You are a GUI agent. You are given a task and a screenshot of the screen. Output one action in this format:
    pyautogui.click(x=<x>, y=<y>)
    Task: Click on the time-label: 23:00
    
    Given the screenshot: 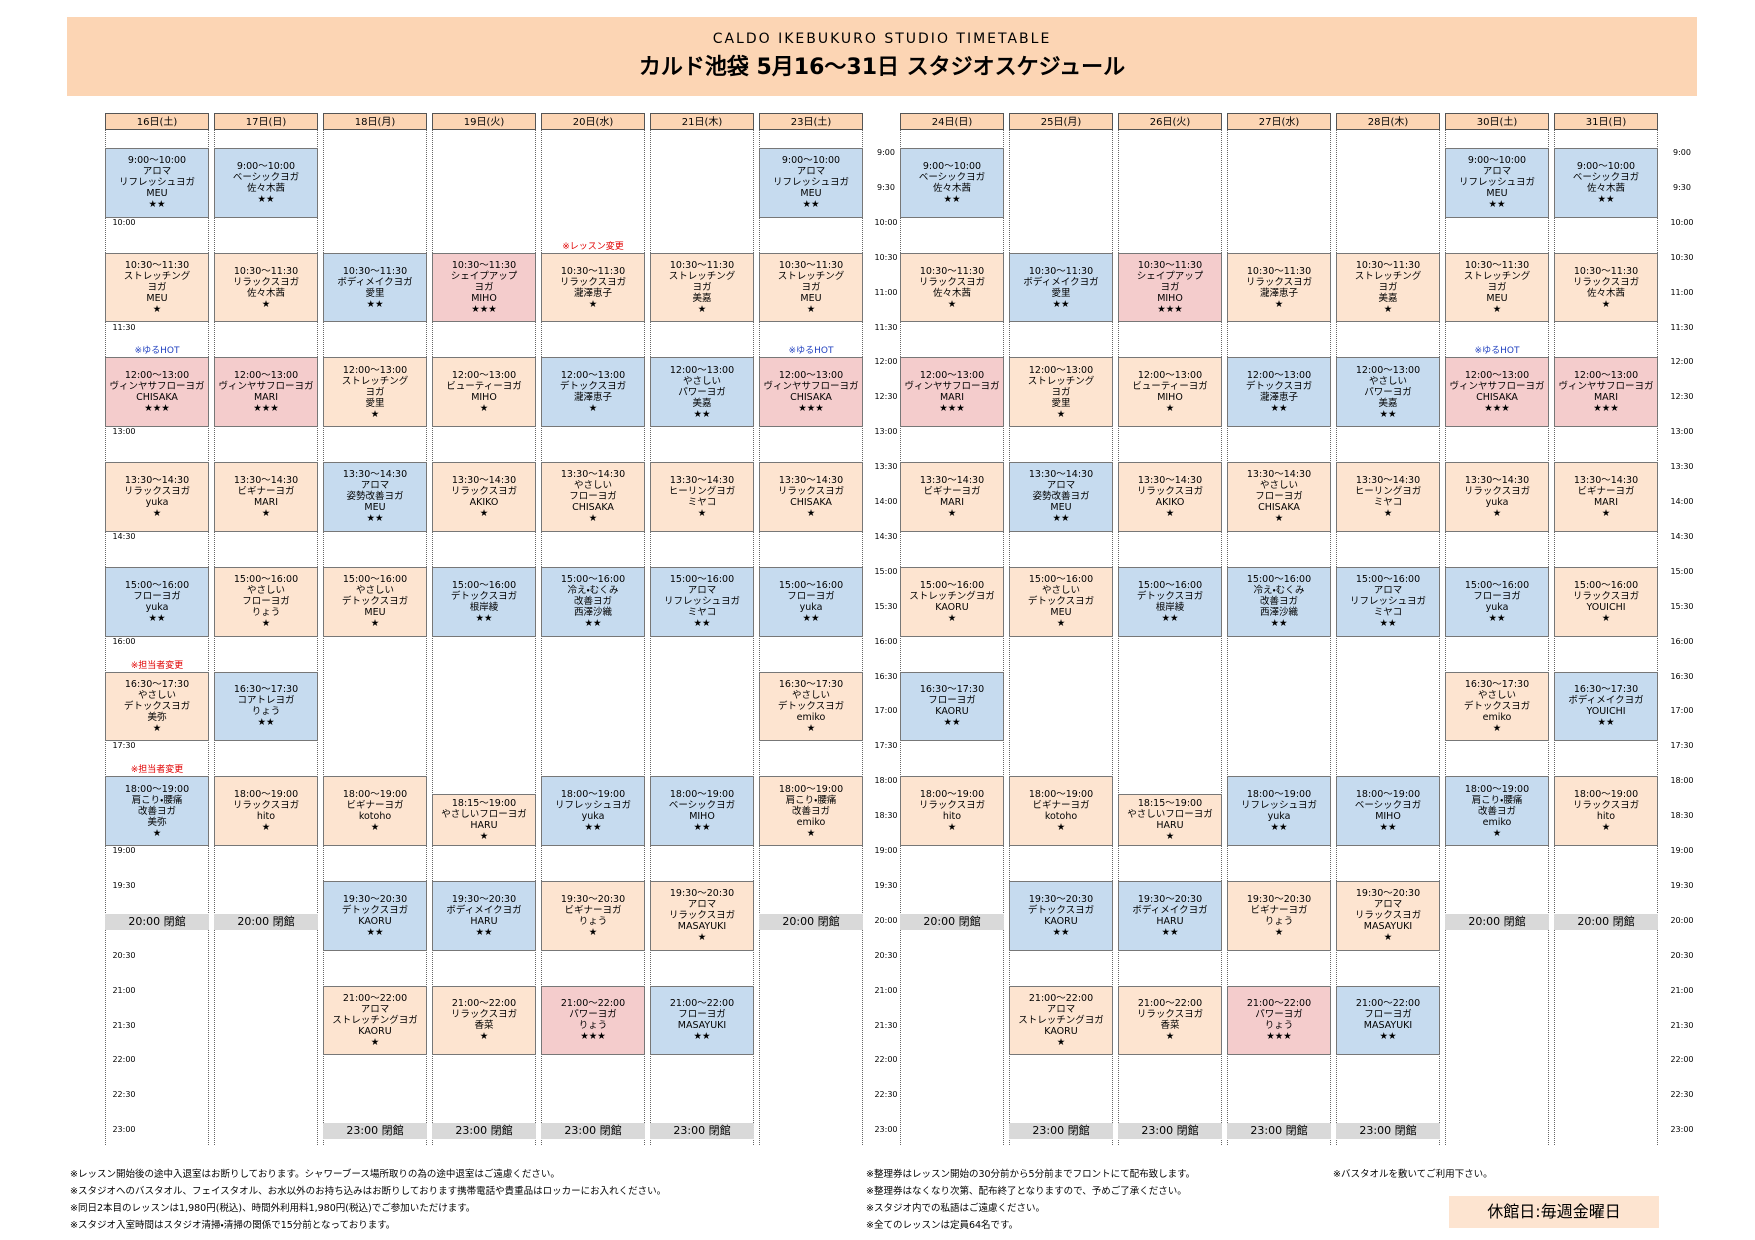 What is the action you would take?
    pyautogui.click(x=124, y=1130)
    